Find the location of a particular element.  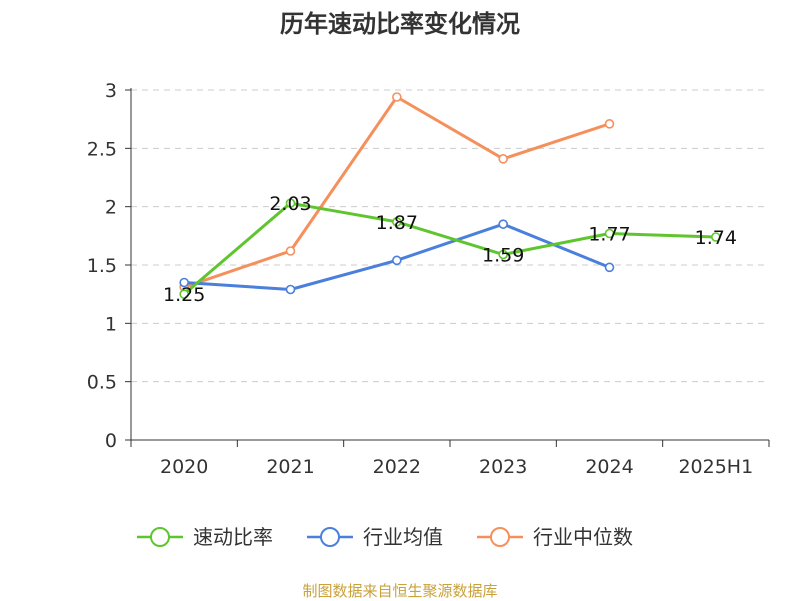

x-tick-label: 2025H1 is located at coordinates (715, 467).